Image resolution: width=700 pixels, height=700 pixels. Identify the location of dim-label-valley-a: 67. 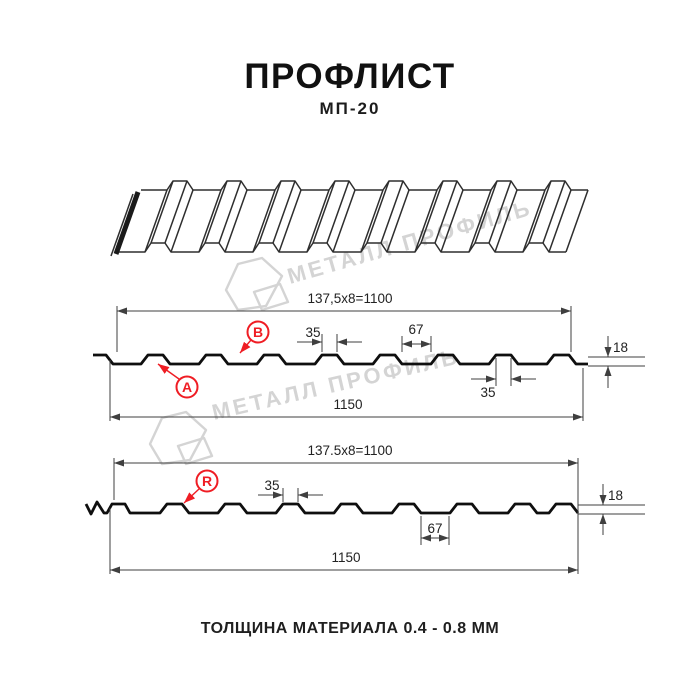
(415, 329).